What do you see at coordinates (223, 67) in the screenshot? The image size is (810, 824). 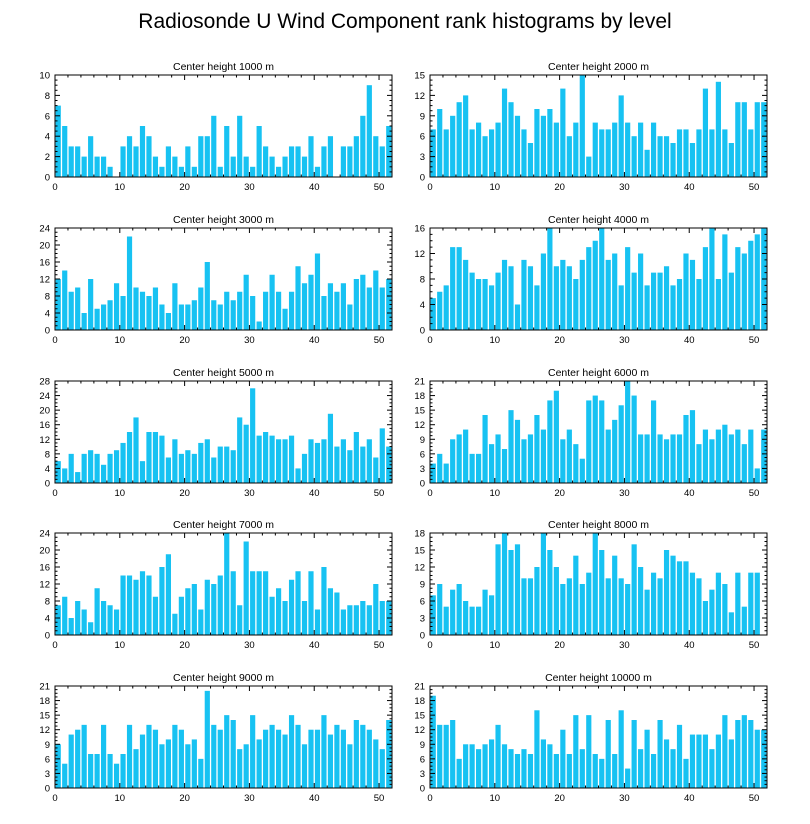 I see `panel-title: Center height 1000 m` at bounding box center [223, 67].